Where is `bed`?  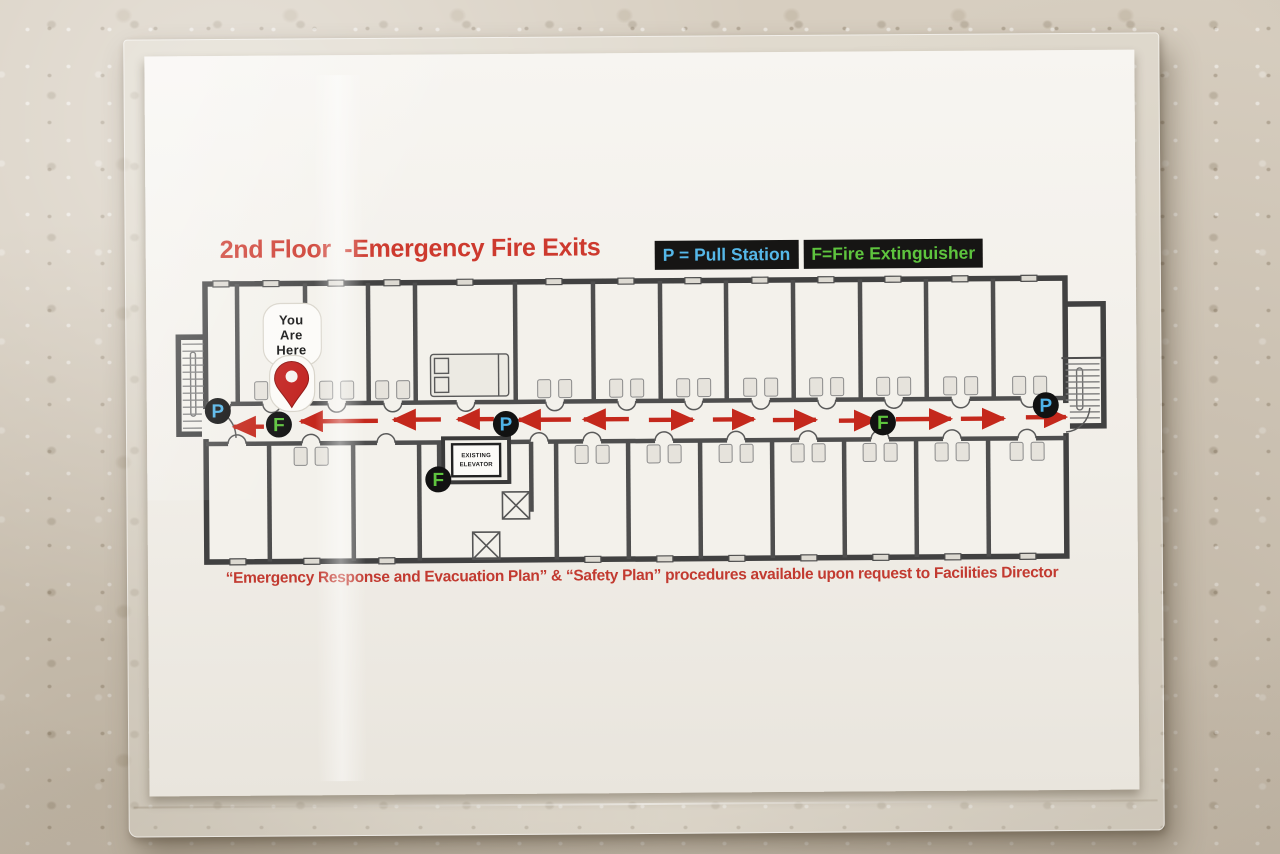
bed is located at coordinates (469, 375).